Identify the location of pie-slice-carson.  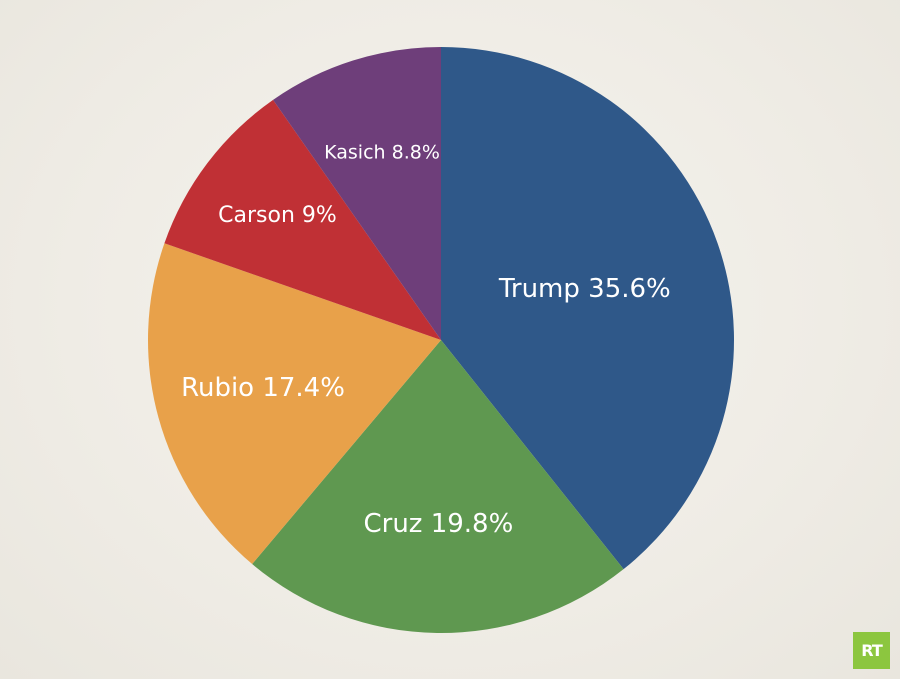
(303, 219).